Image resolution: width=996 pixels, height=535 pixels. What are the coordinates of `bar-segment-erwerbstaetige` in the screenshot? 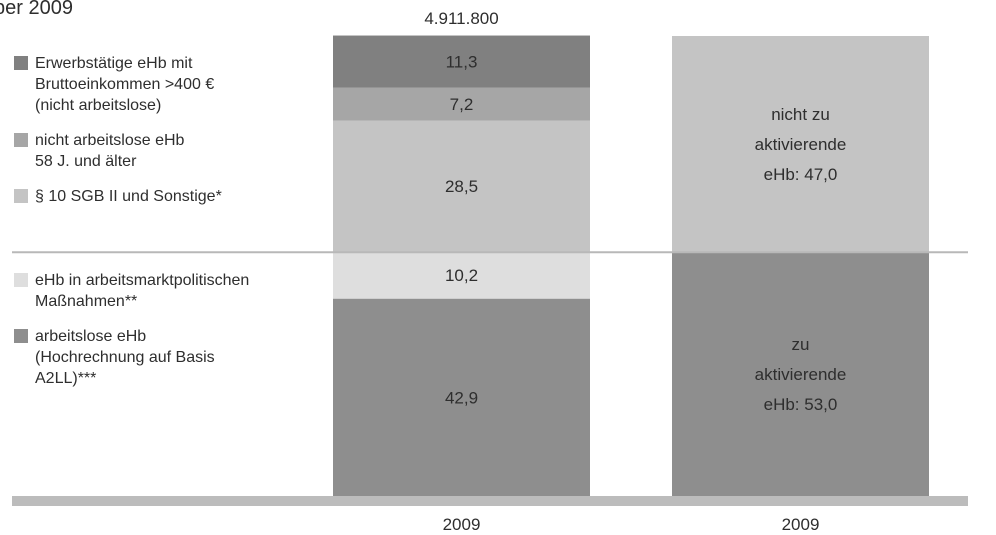 It's located at (461, 61).